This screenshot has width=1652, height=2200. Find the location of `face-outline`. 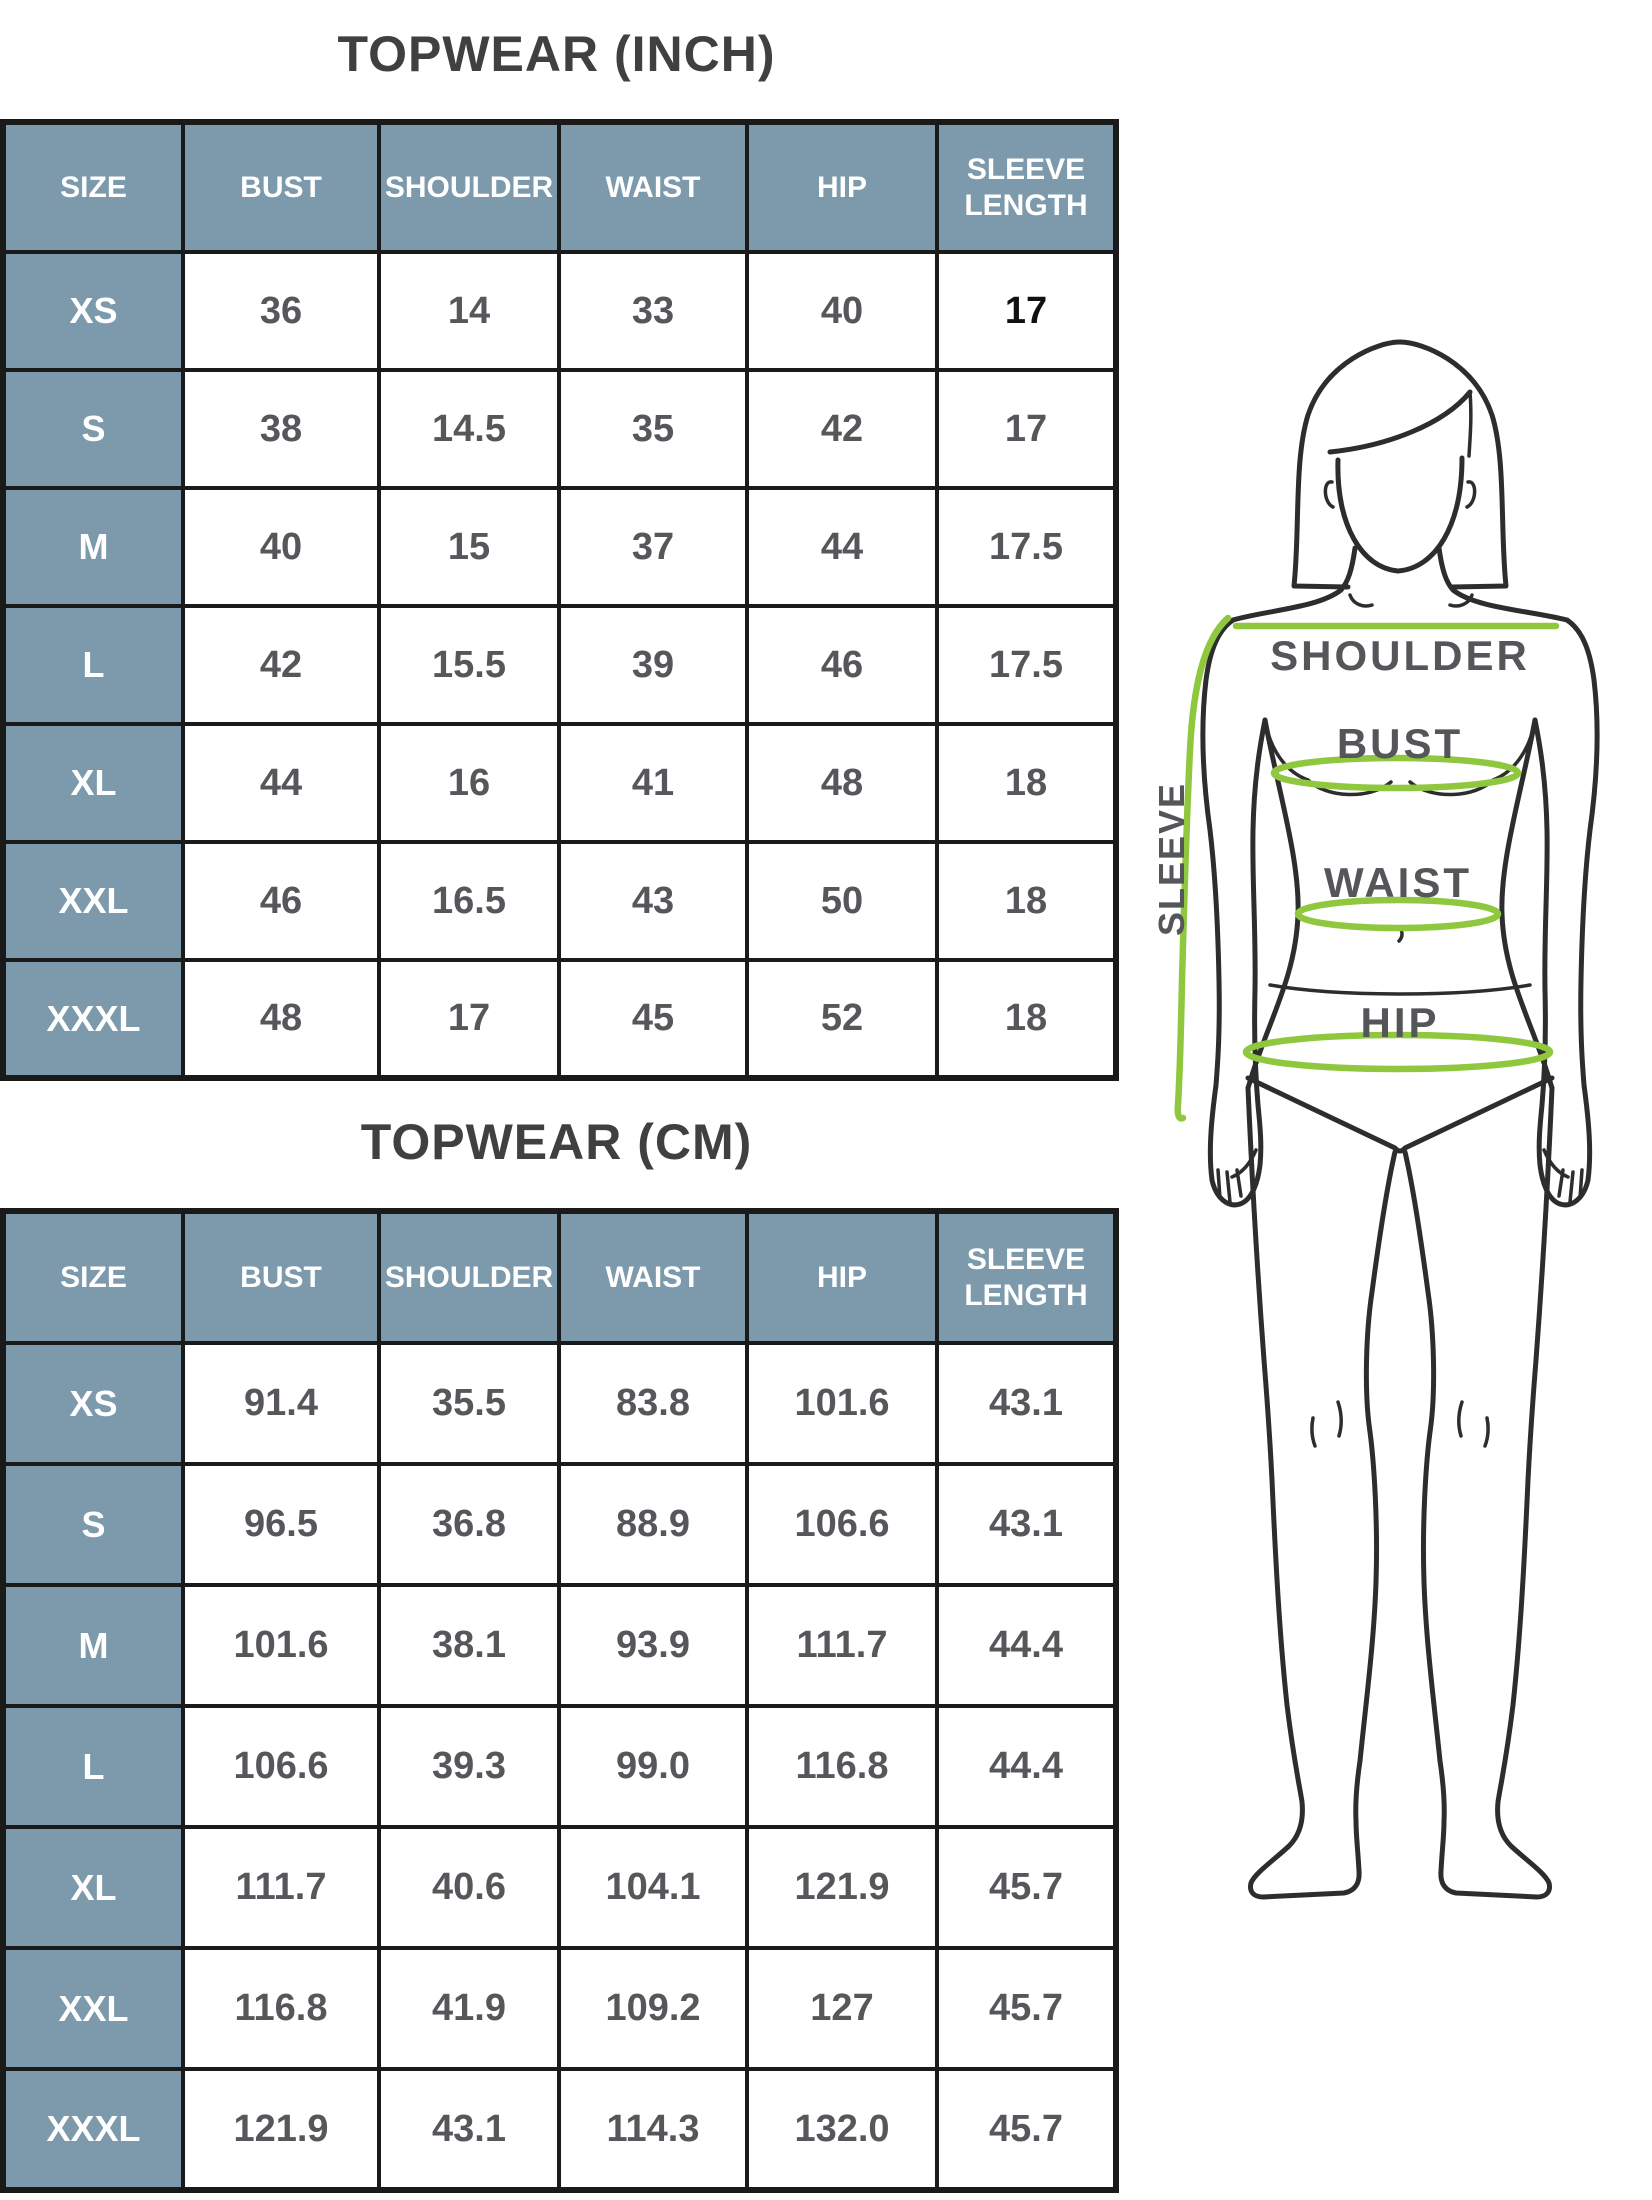

face-outline is located at coordinates (1400, 514).